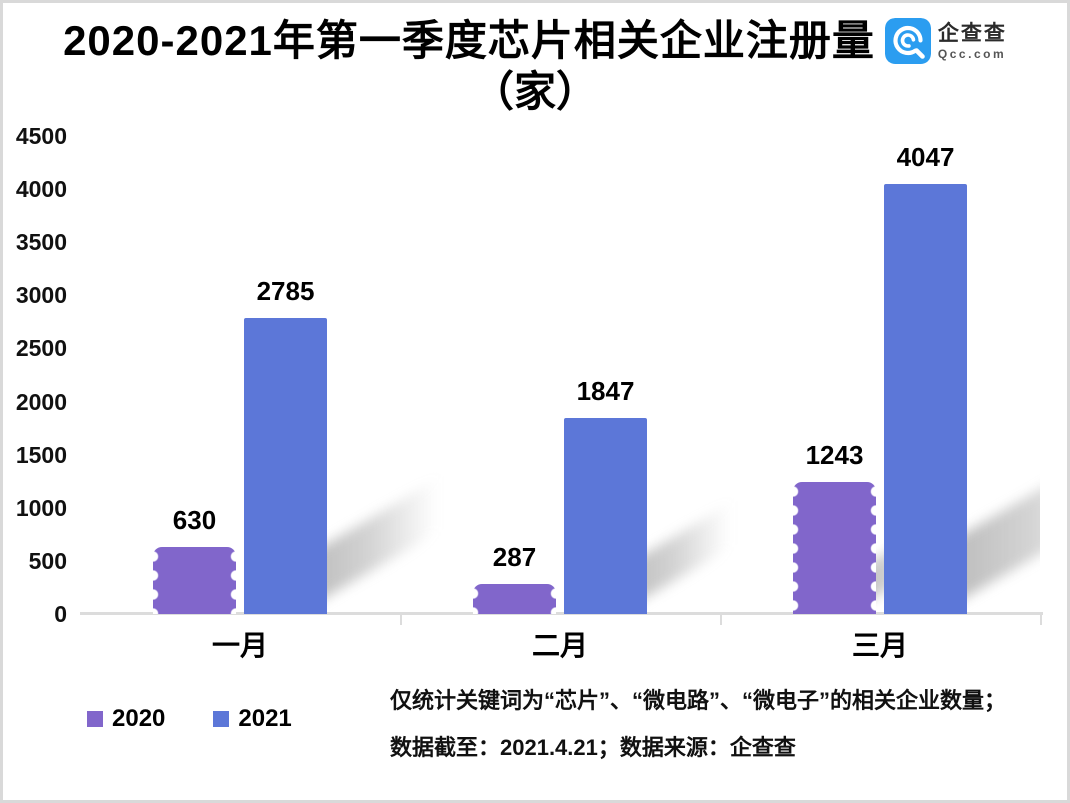 Image resolution: width=1070 pixels, height=803 pixels. I want to click on value-label: 287, so click(514, 557).